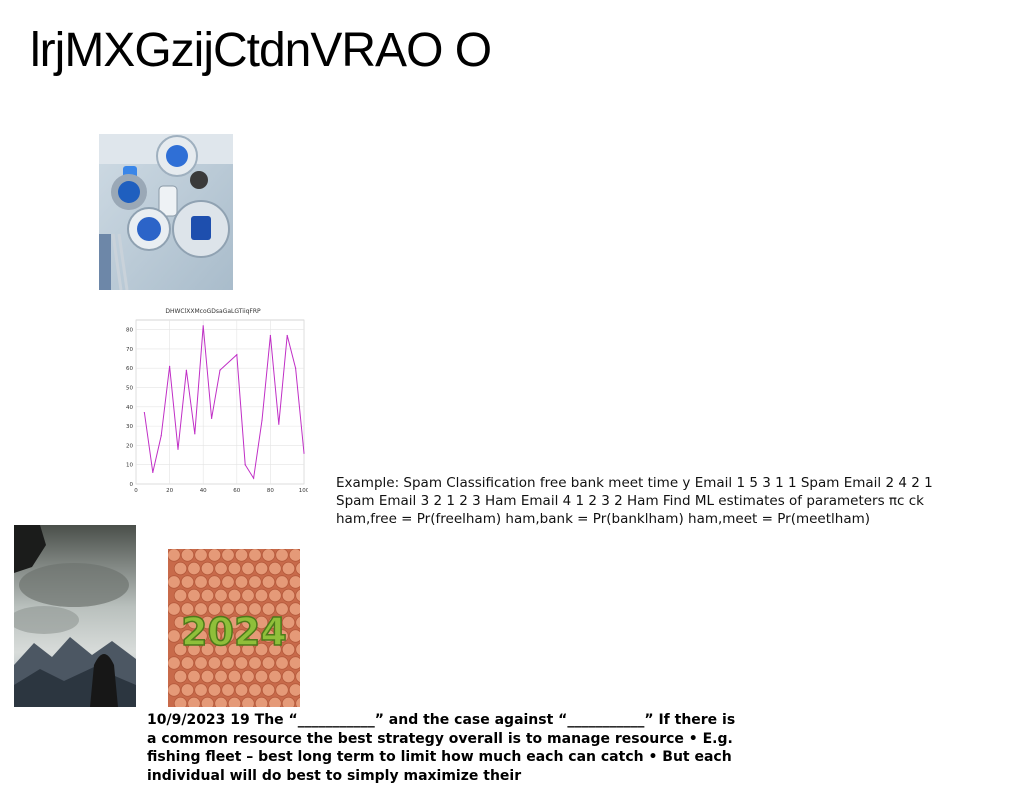  I want to click on storm-mountain-photo, so click(75, 616).